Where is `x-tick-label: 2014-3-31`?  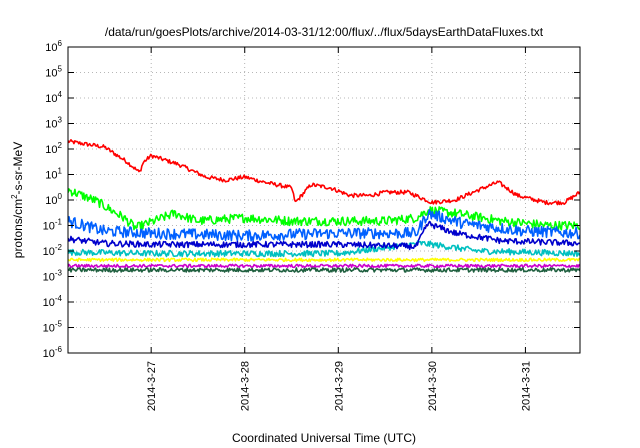 x-tick-label: 2014-3-31 is located at coordinates (526, 386).